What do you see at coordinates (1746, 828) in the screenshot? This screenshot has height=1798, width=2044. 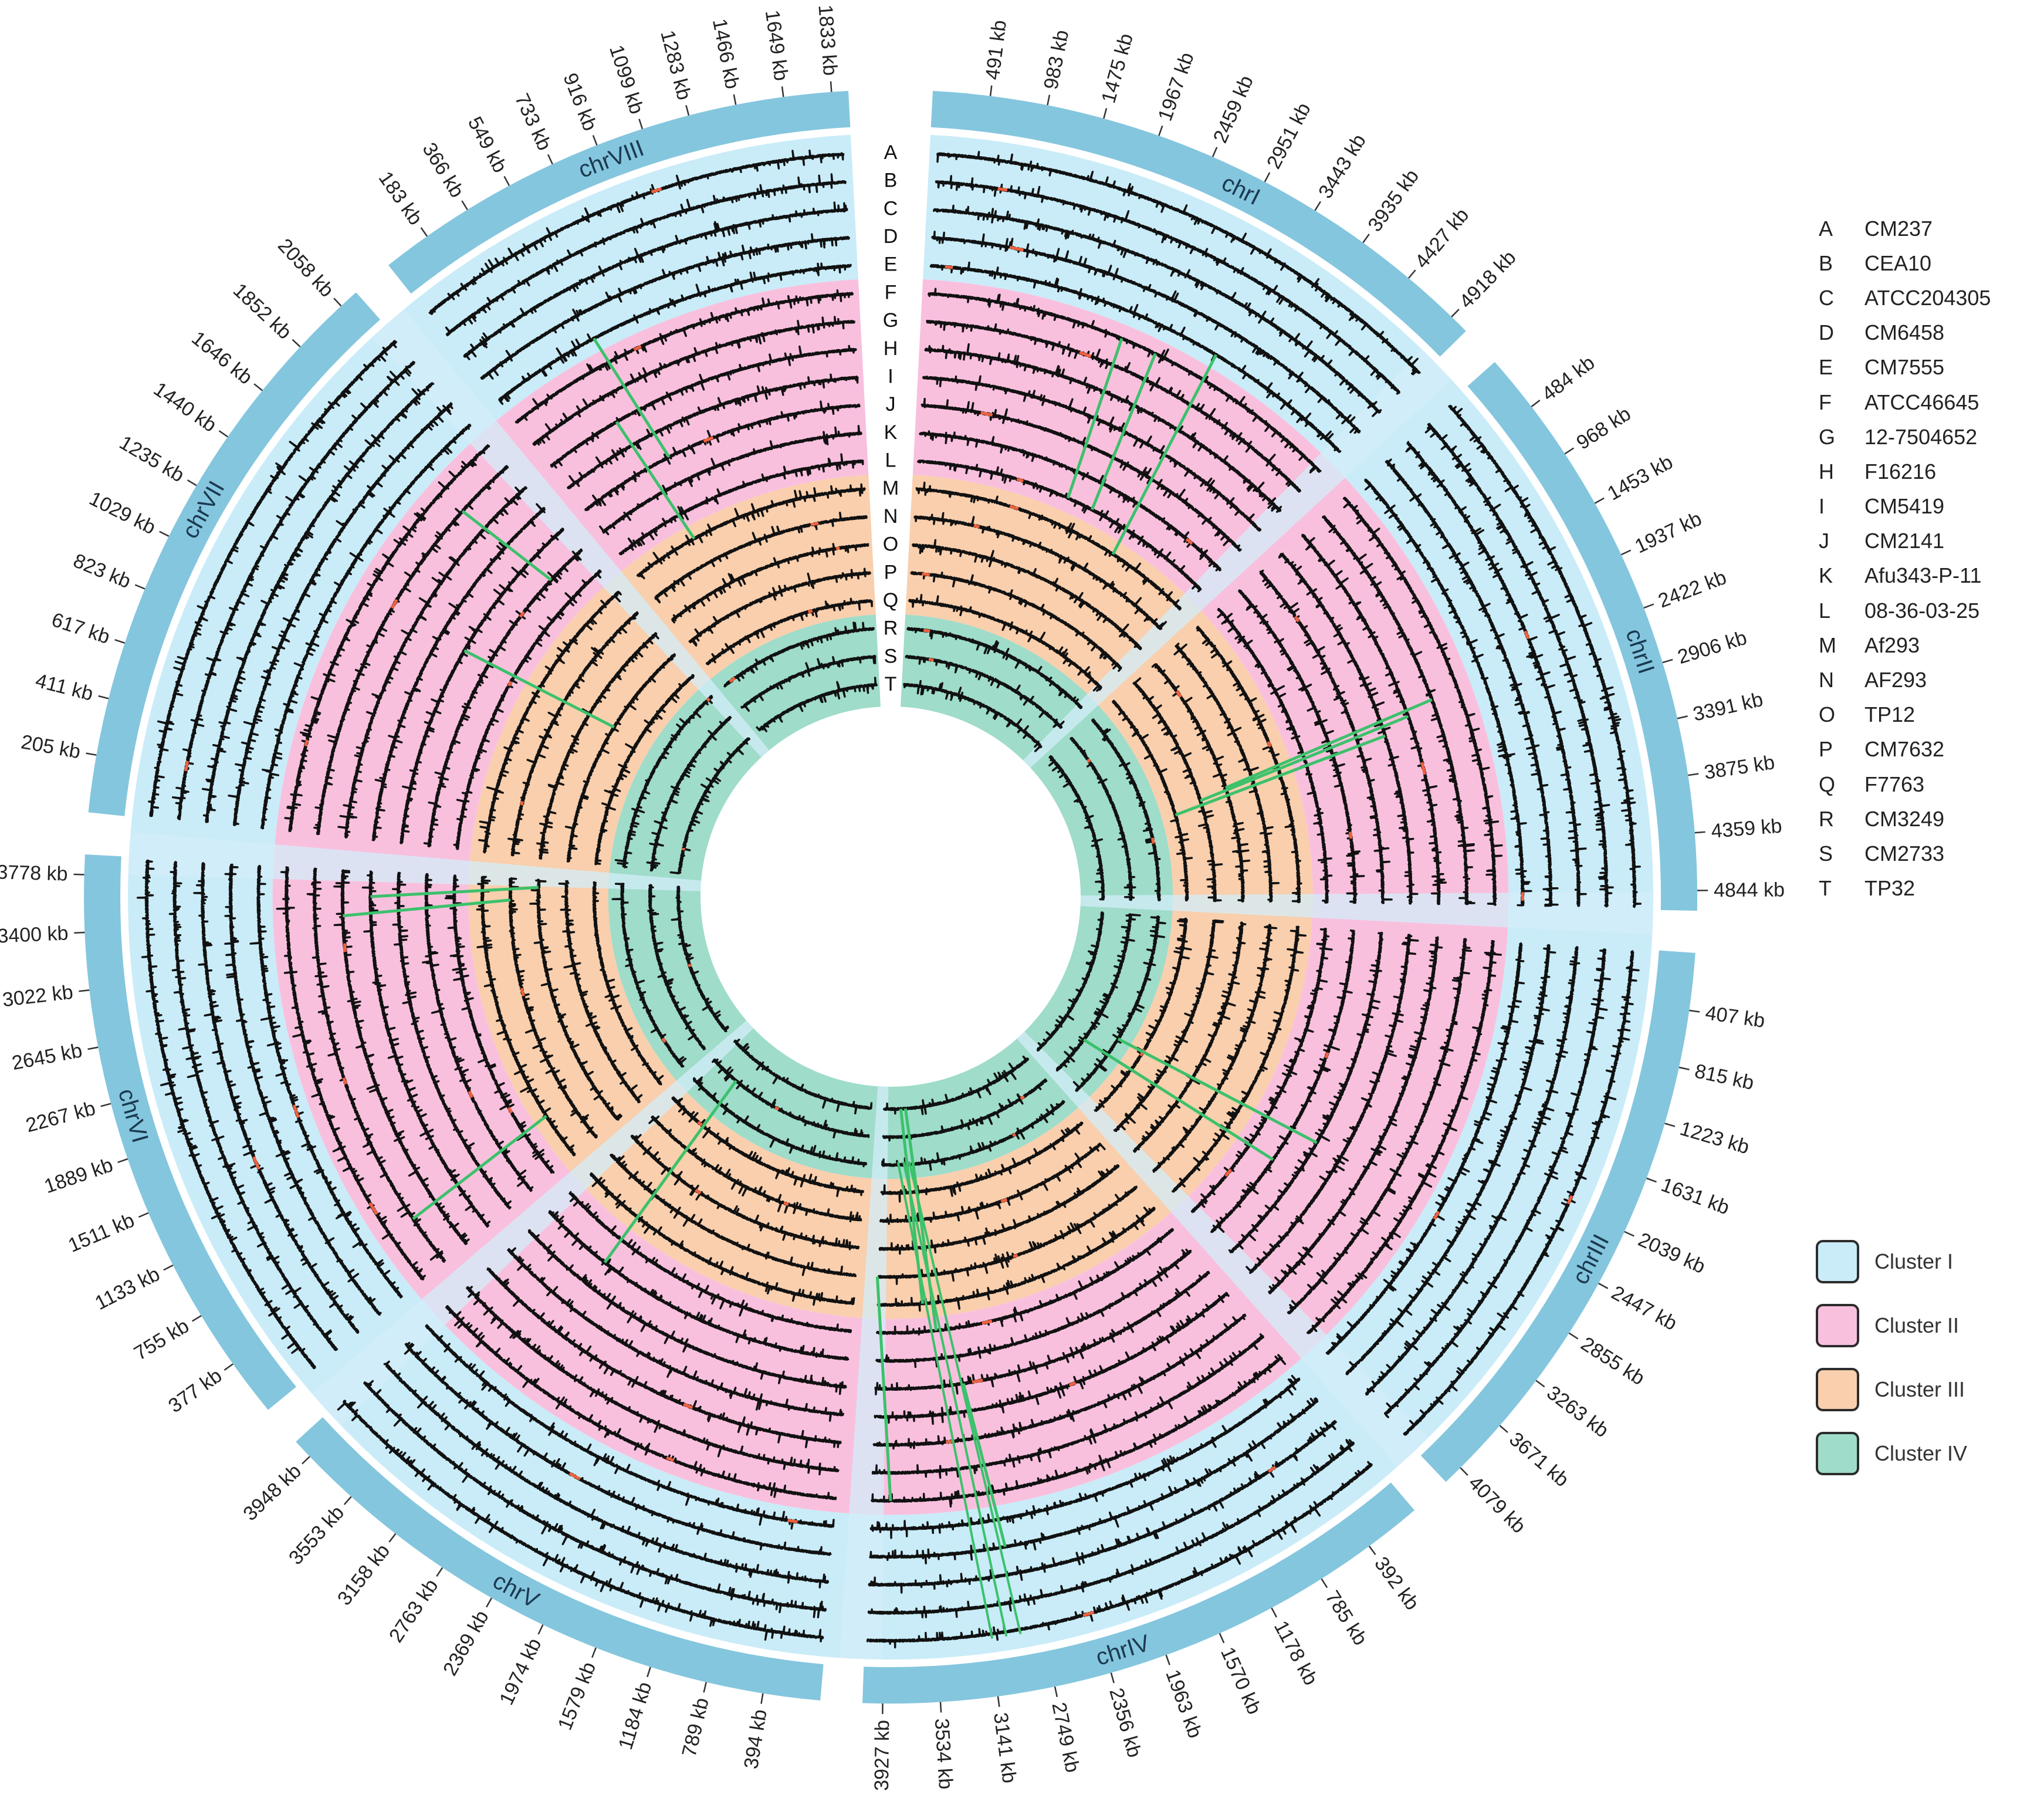 I see `tick-label: 4359 kb` at bounding box center [1746, 828].